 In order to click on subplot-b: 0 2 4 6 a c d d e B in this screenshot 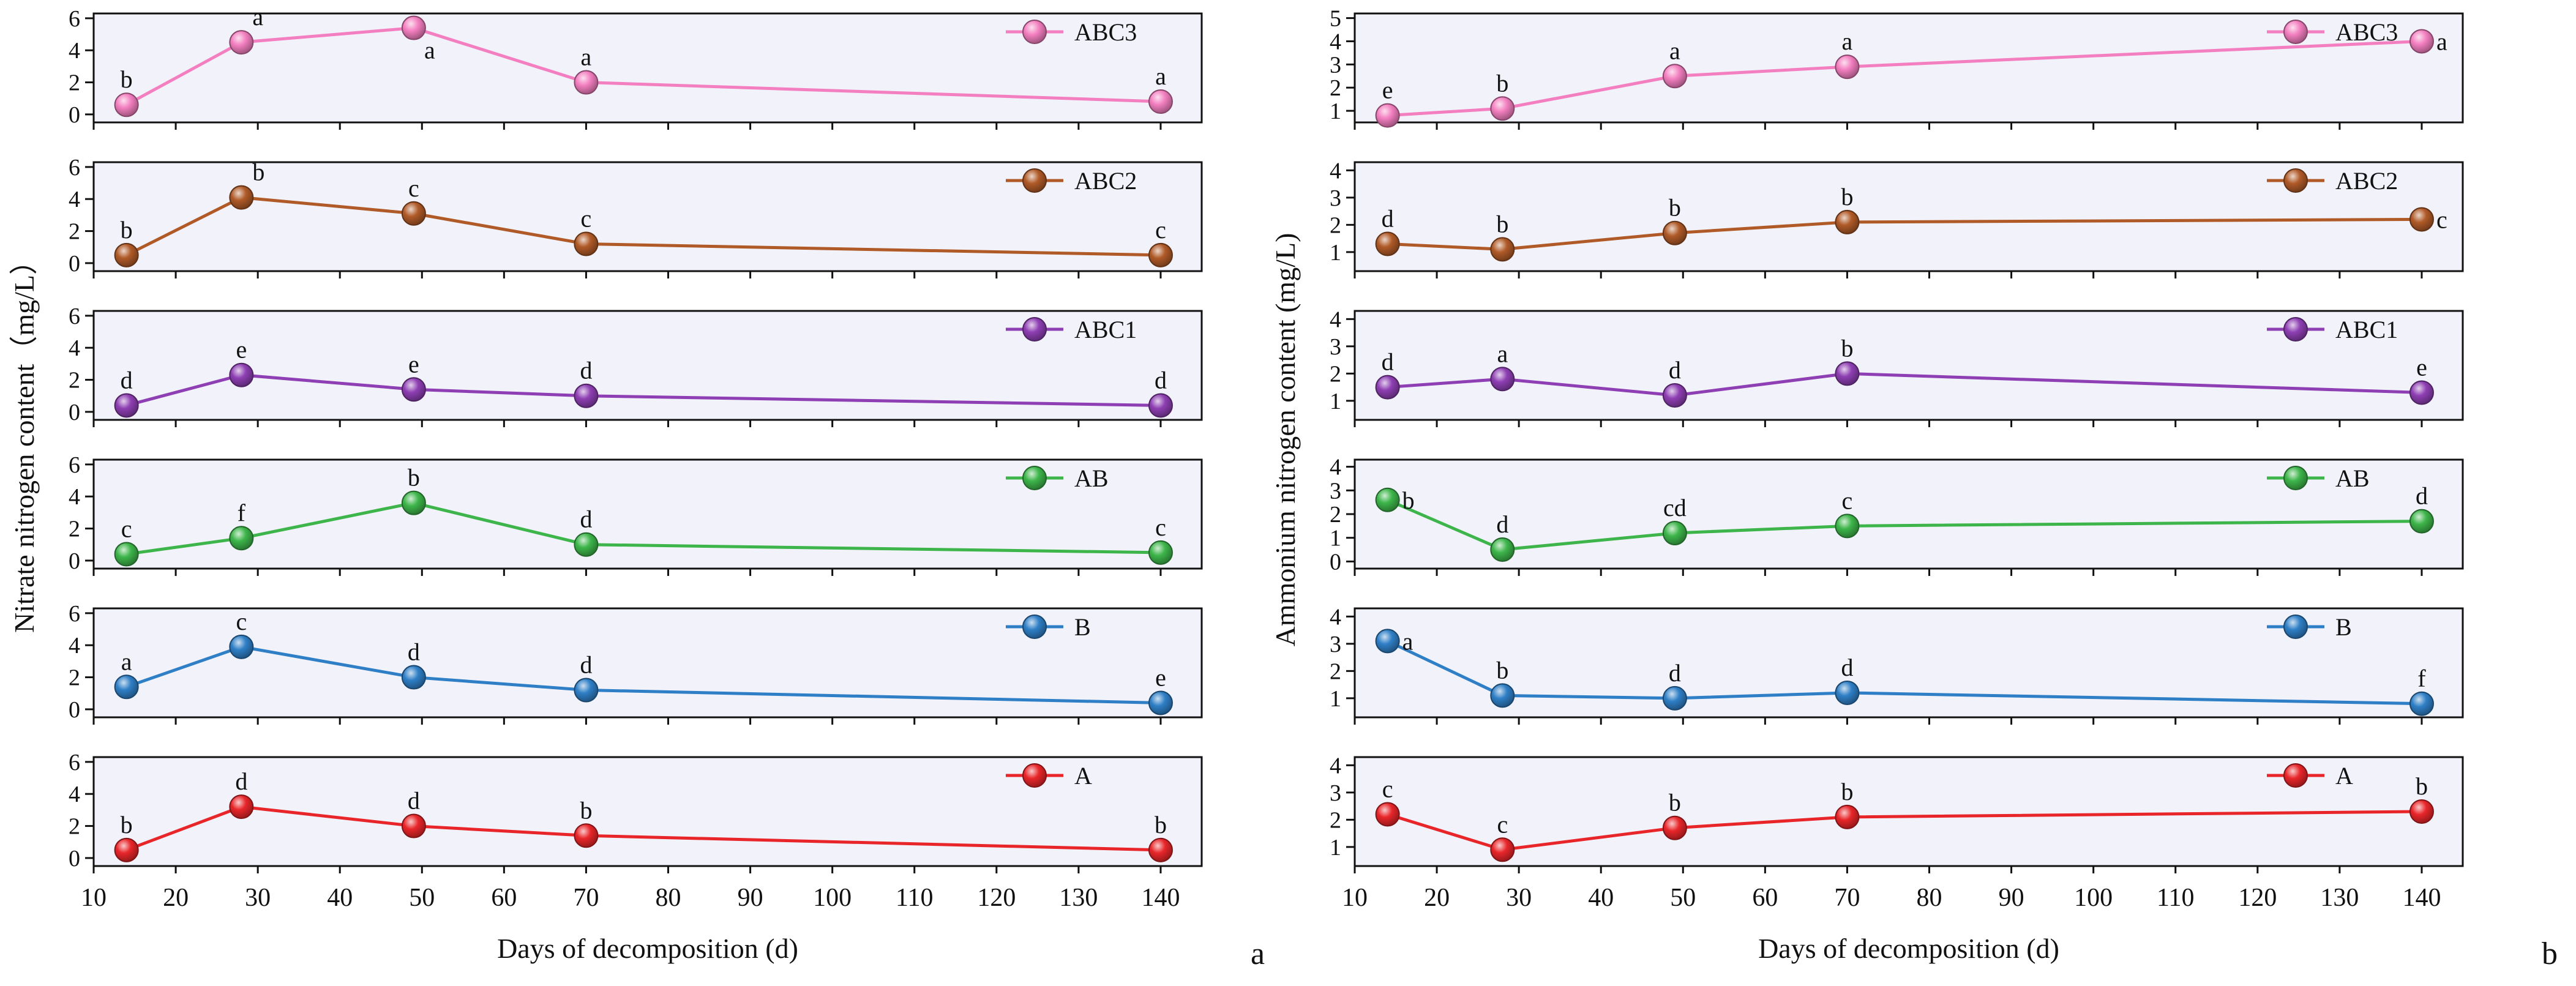, I will do `click(636, 663)`.